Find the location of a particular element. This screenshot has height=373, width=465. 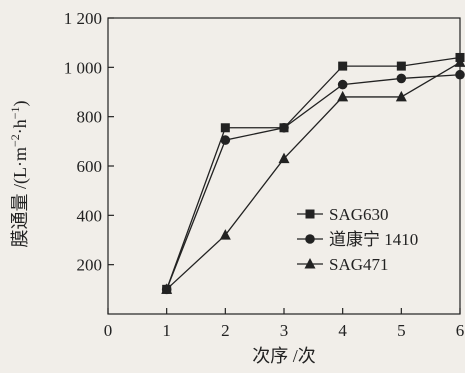

legend-entry: SAG471 is located at coordinates (343, 264).